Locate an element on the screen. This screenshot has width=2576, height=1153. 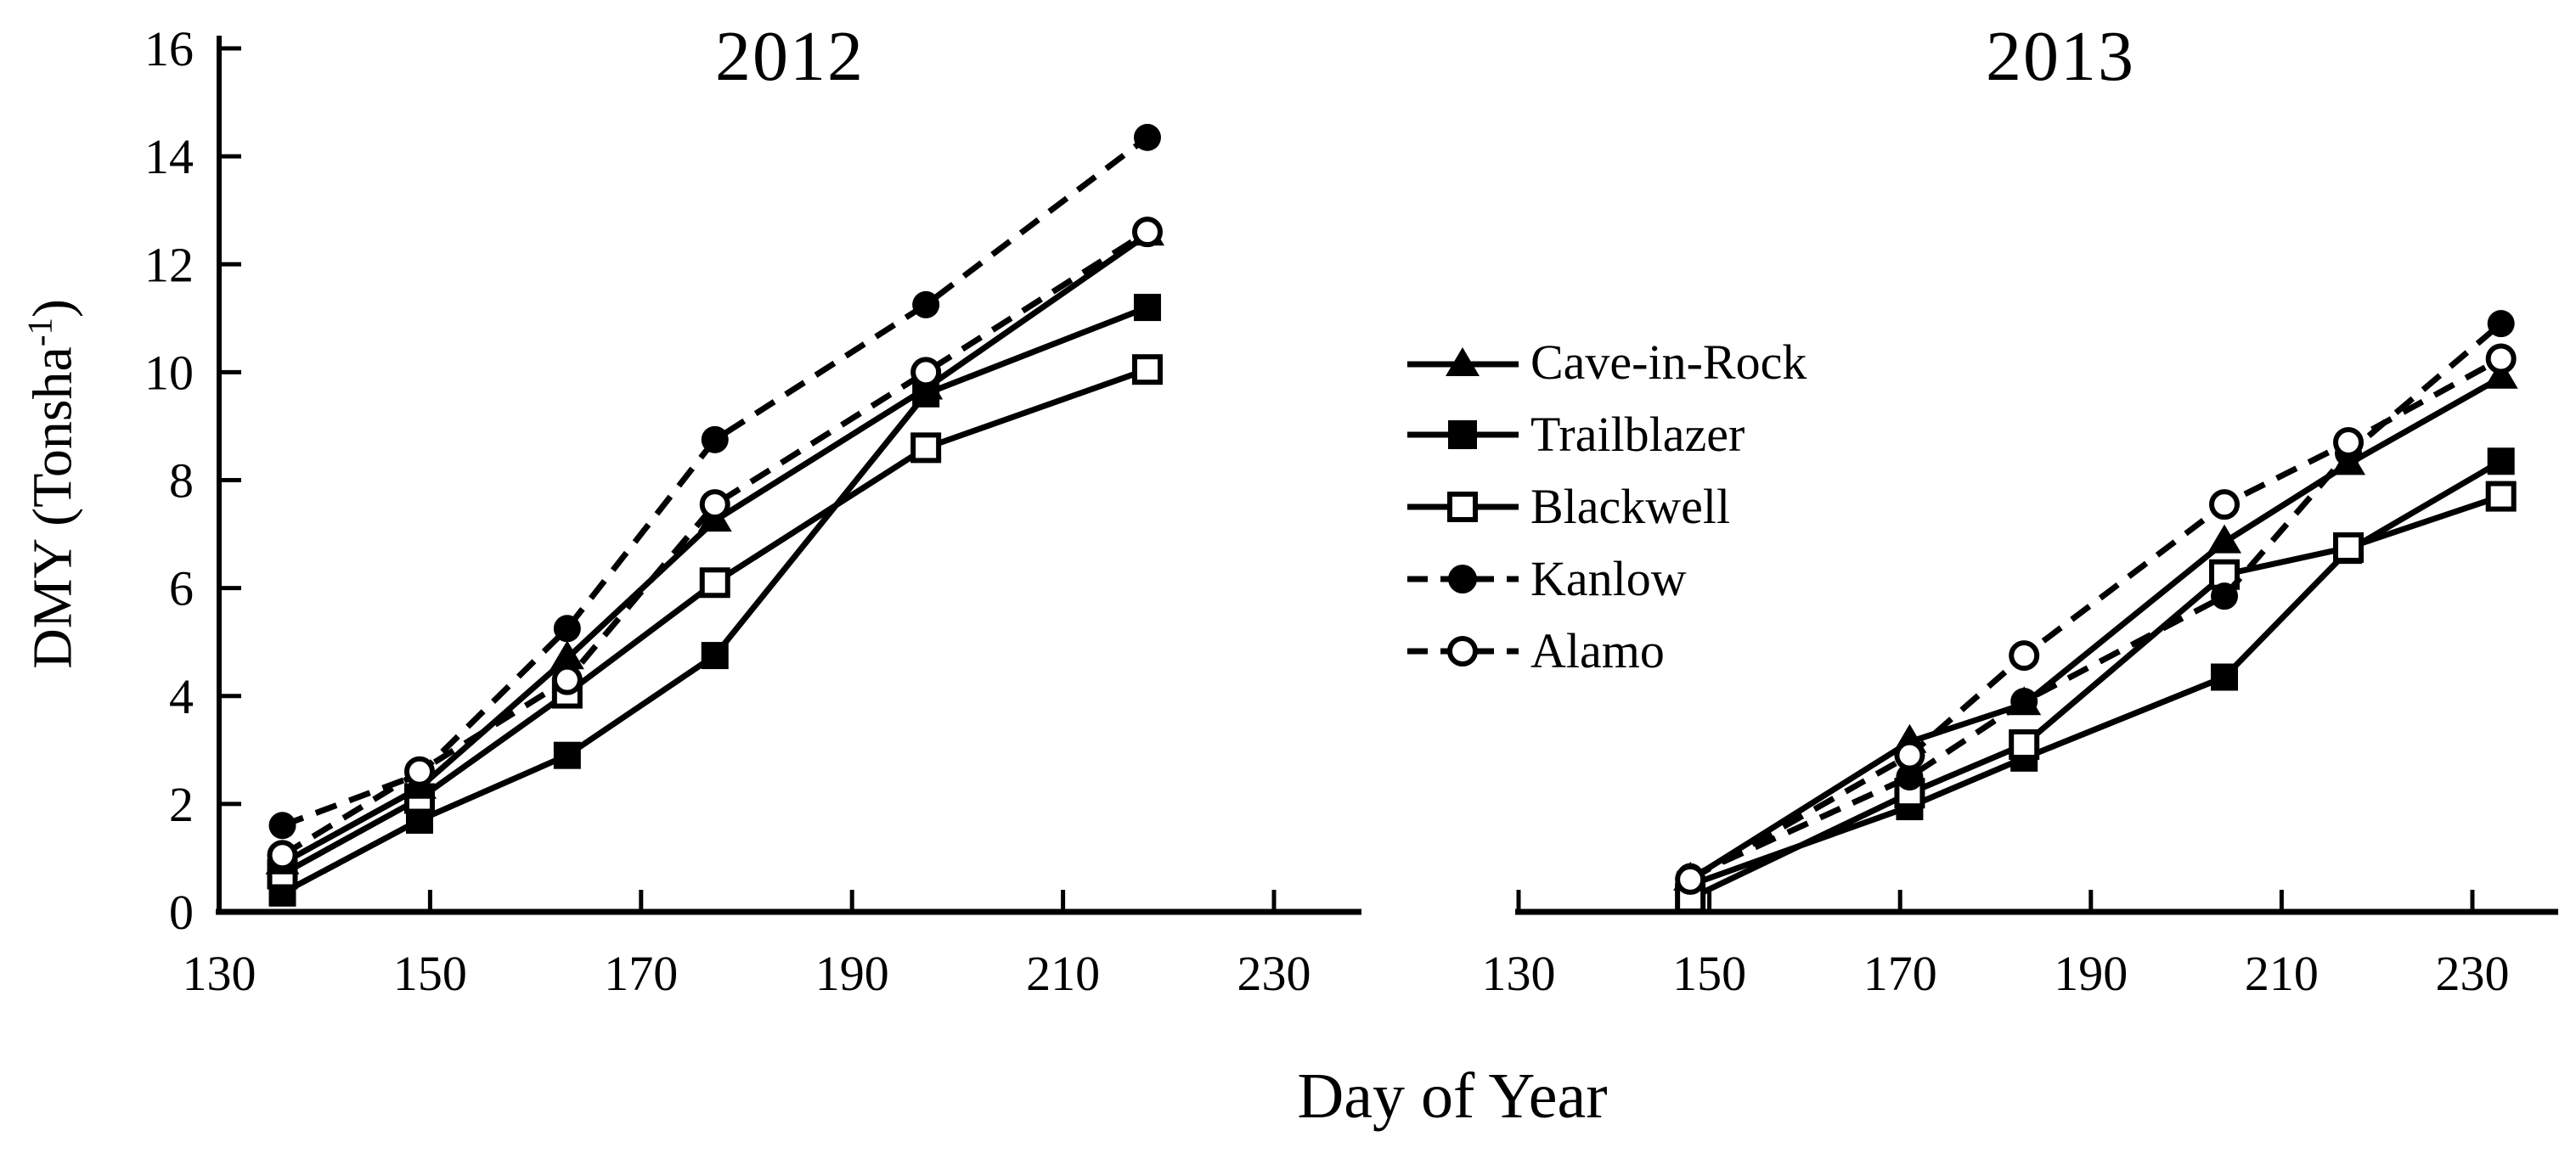
trailblazer-marker-icon is located at coordinates (1463, 434).